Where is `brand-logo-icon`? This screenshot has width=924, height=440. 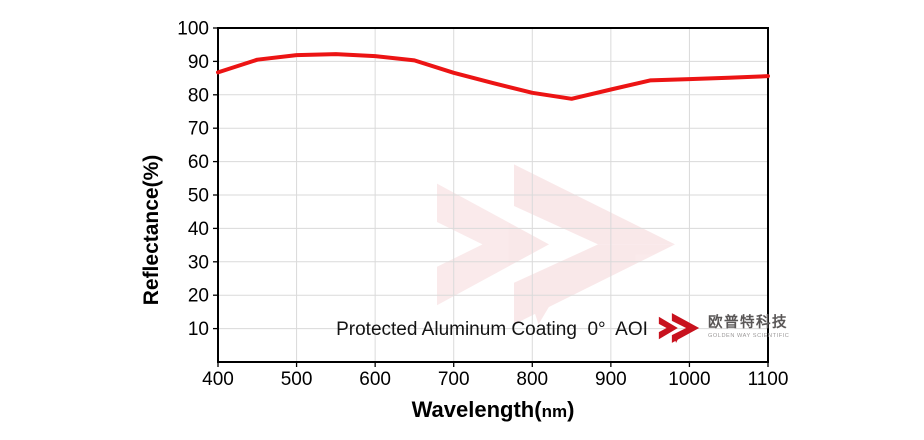 brand-logo-icon is located at coordinates (679, 328).